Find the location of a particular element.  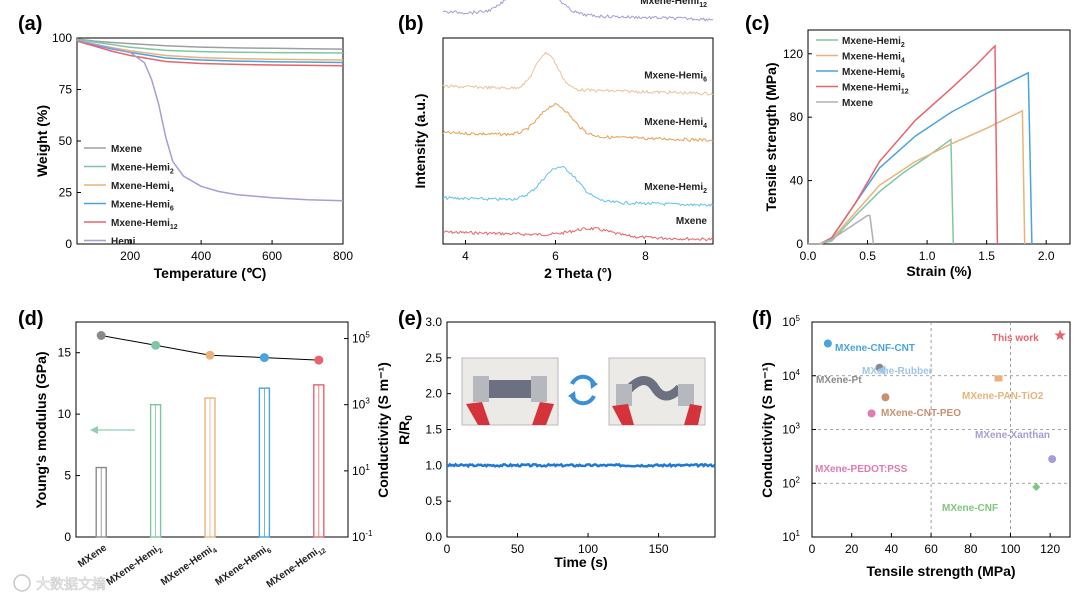

panel-a-frame is located at coordinates (210, 141).